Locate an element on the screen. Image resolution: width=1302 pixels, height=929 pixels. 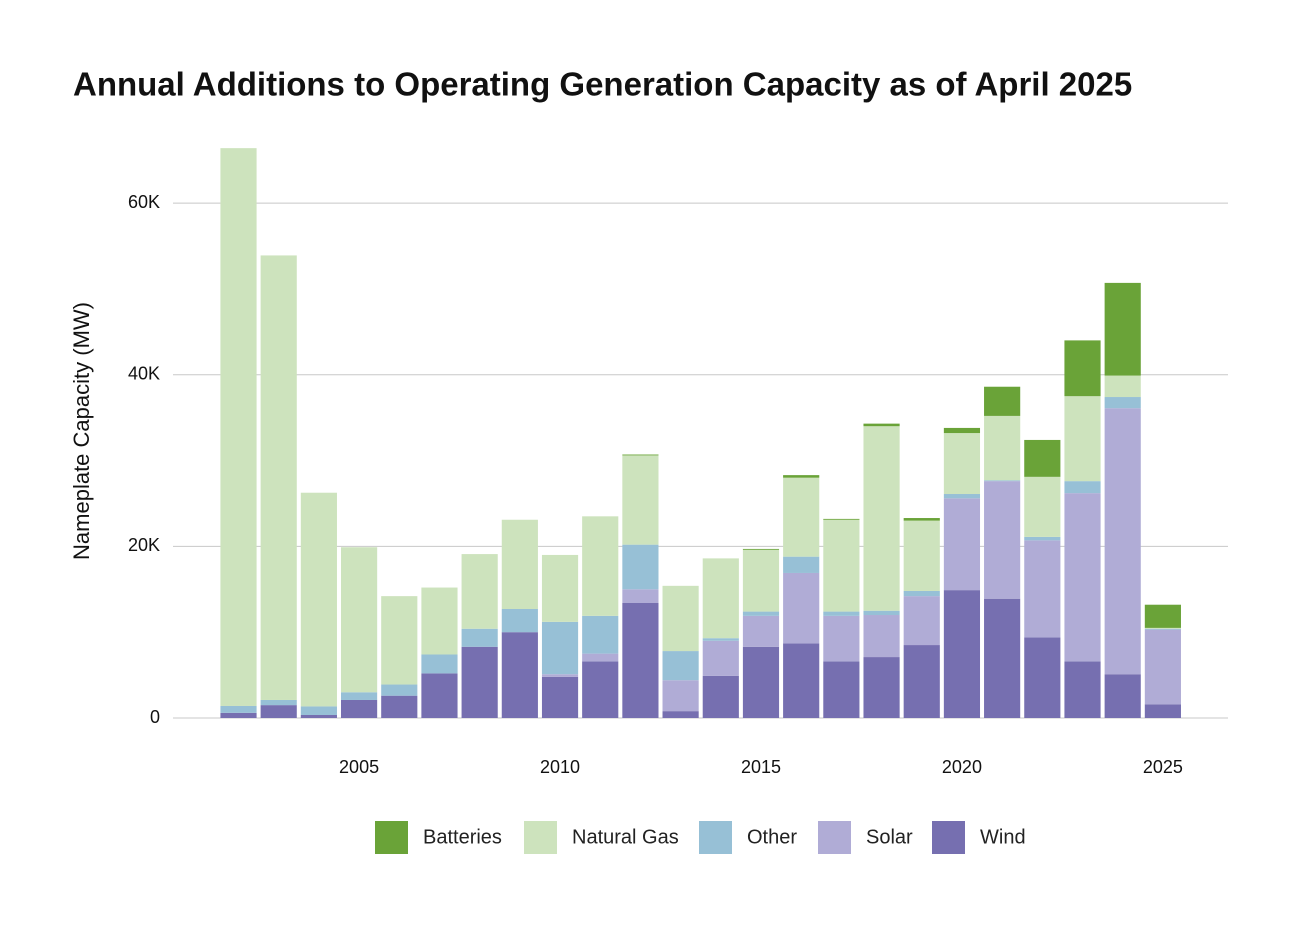
x-tick-label: 2010 is located at coordinates (560, 767).